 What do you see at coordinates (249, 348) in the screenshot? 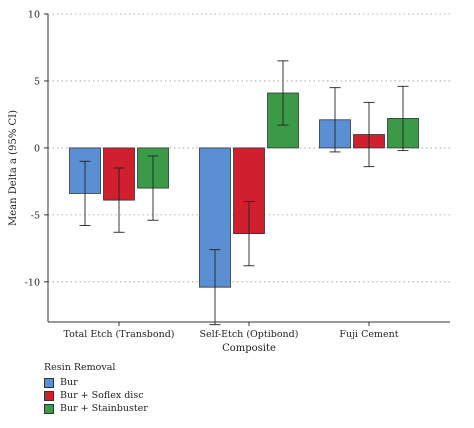
I see `x-axis-title: Composite` at bounding box center [249, 348].